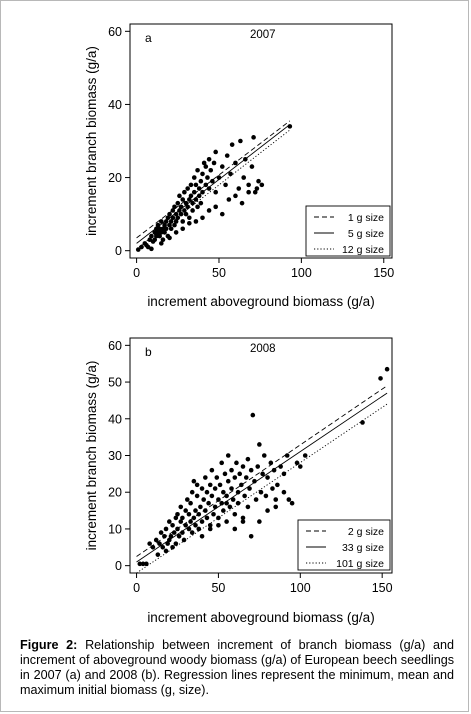  I want to click on y-tick-label: 0, so click(118, 251).